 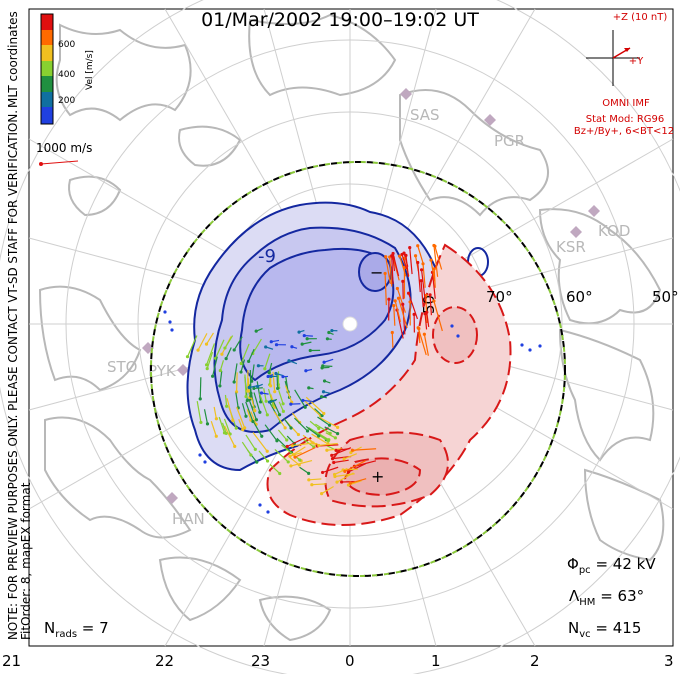 What do you see at coordinates (576, 232) in the screenshot?
I see `station-marker-ksr` at bounding box center [576, 232].